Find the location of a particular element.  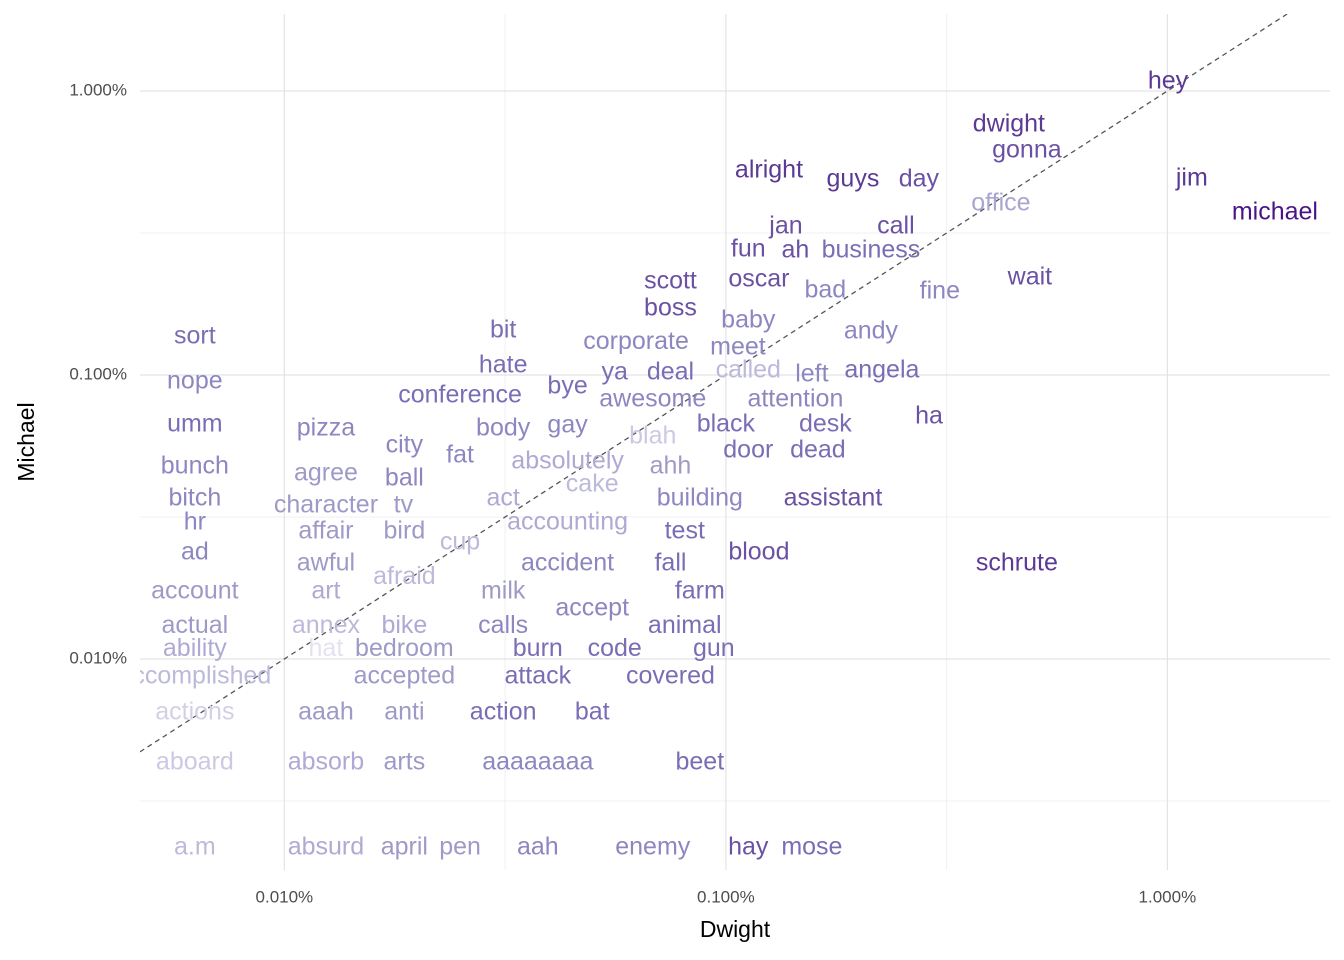

word-label: accounting is located at coordinates (567, 522).